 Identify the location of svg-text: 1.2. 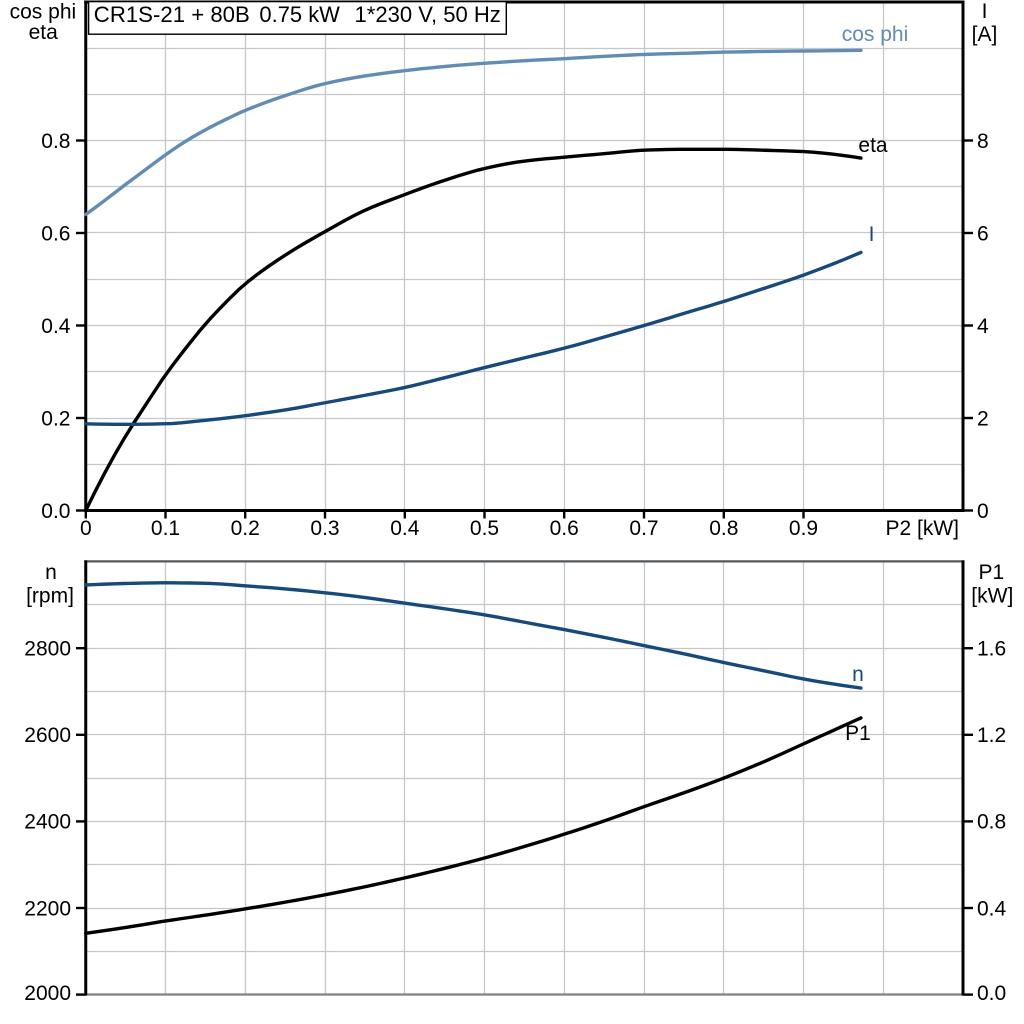
(991, 735).